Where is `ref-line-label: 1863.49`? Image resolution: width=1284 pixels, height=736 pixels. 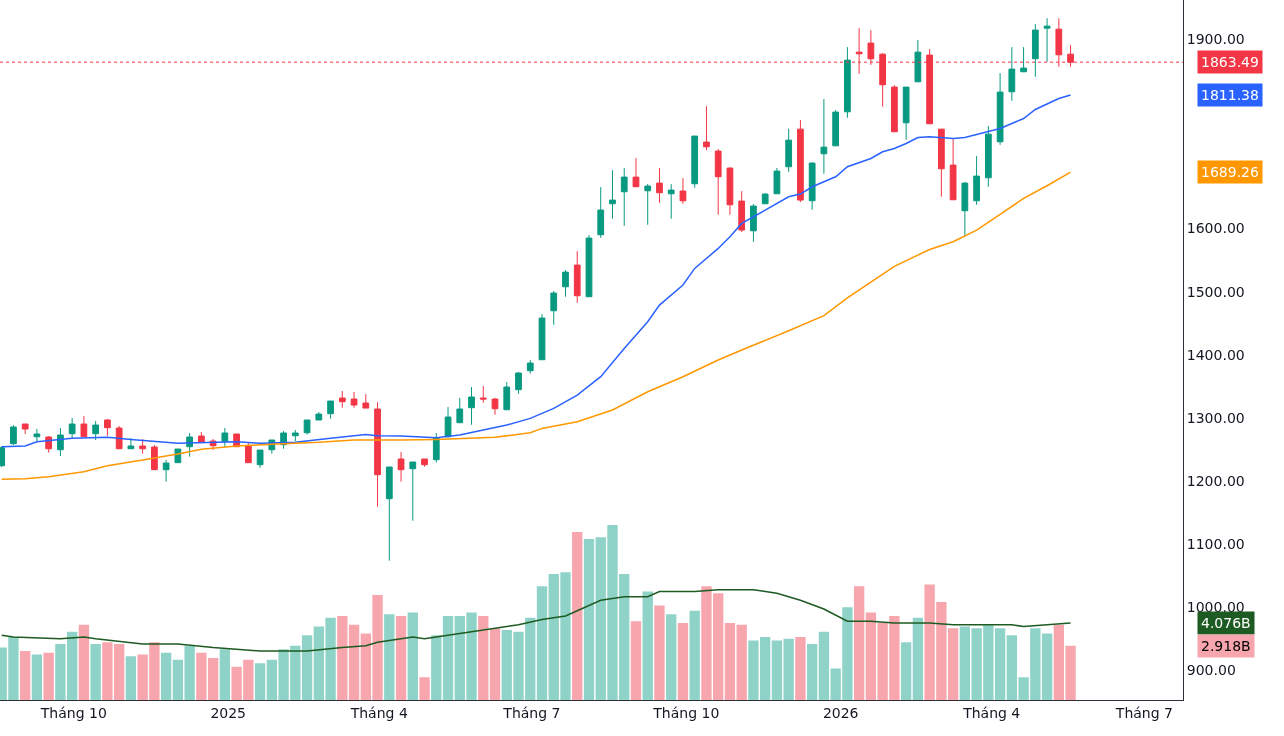 ref-line-label: 1863.49 is located at coordinates (1230, 62).